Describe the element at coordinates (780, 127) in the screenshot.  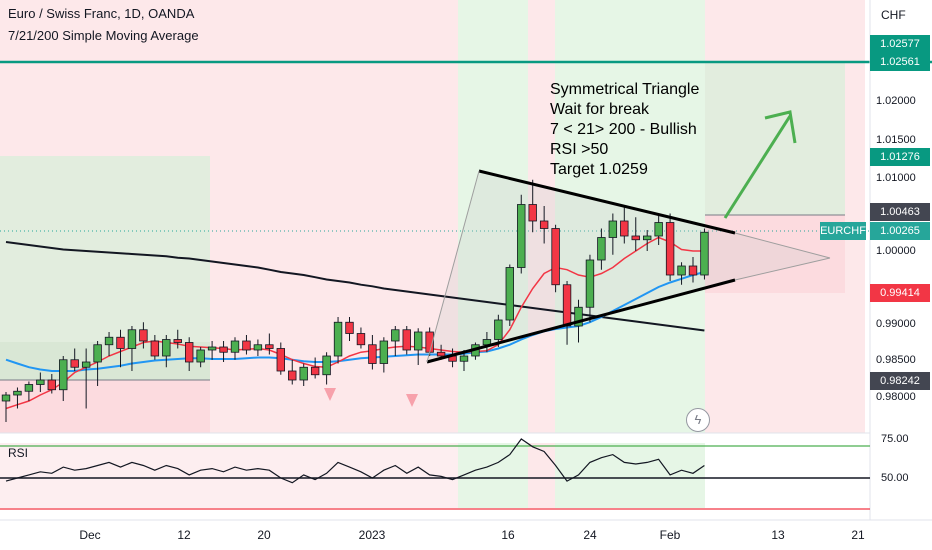
I see `breakout-arrow-head` at that location.